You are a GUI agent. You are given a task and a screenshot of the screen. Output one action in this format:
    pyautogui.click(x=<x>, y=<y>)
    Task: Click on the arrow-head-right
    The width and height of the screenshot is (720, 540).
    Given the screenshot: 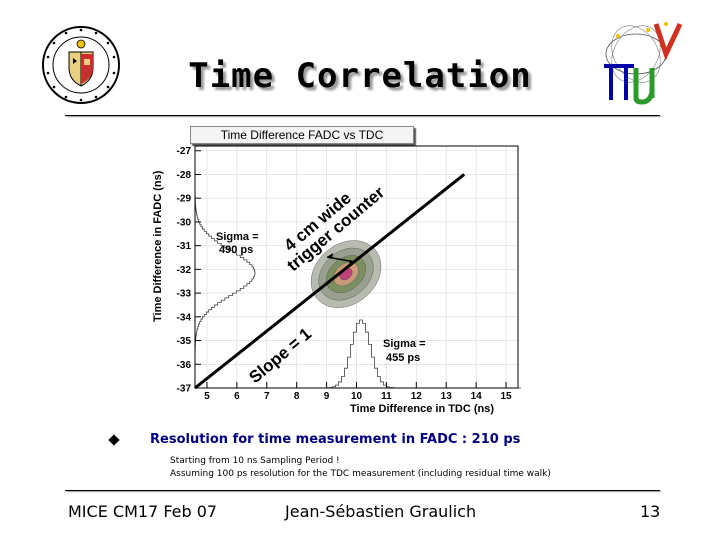 What is the action you would take?
    pyautogui.click(x=352, y=263)
    